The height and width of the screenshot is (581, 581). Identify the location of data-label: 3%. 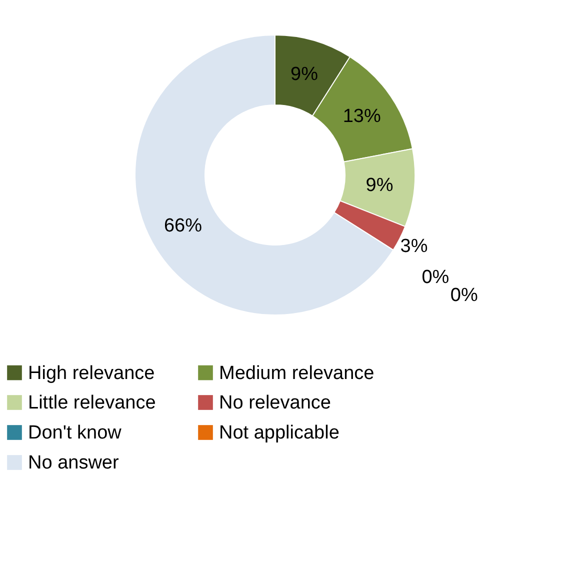
(414, 246).